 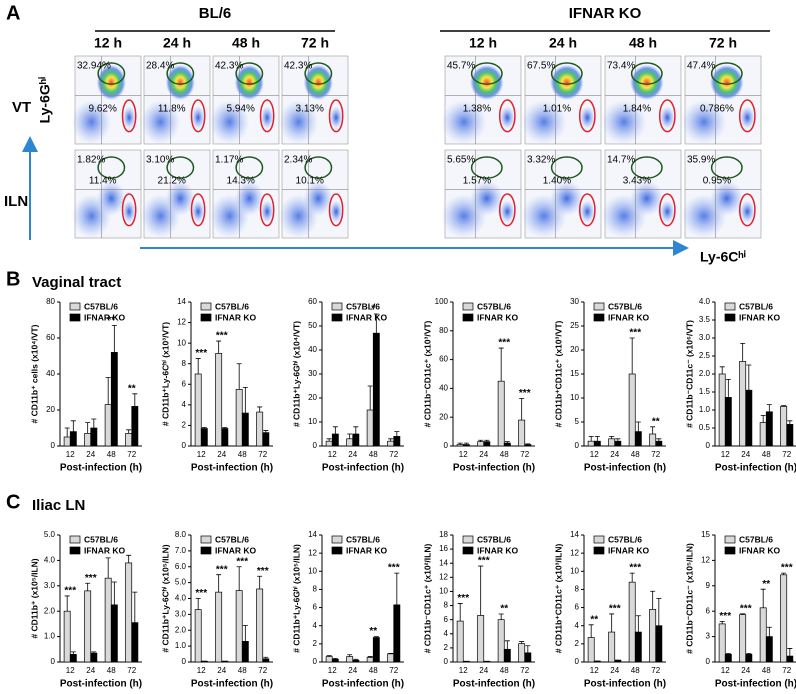 I want to click on y-tick-label: 5.0, so click(x=181, y=582).